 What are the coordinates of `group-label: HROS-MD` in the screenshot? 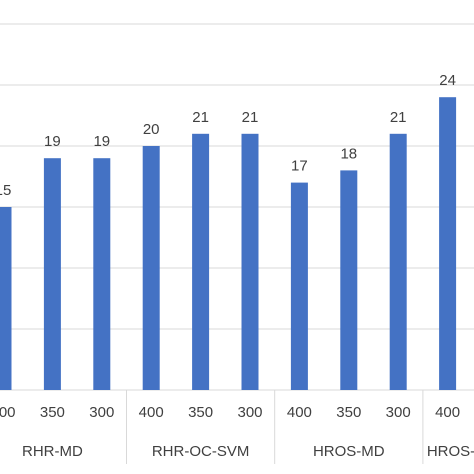 It's located at (349, 451).